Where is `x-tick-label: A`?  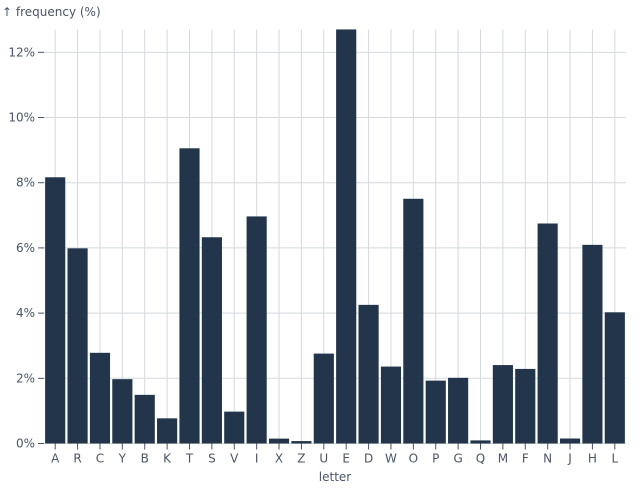
x-tick-label: A is located at coordinates (55, 459).